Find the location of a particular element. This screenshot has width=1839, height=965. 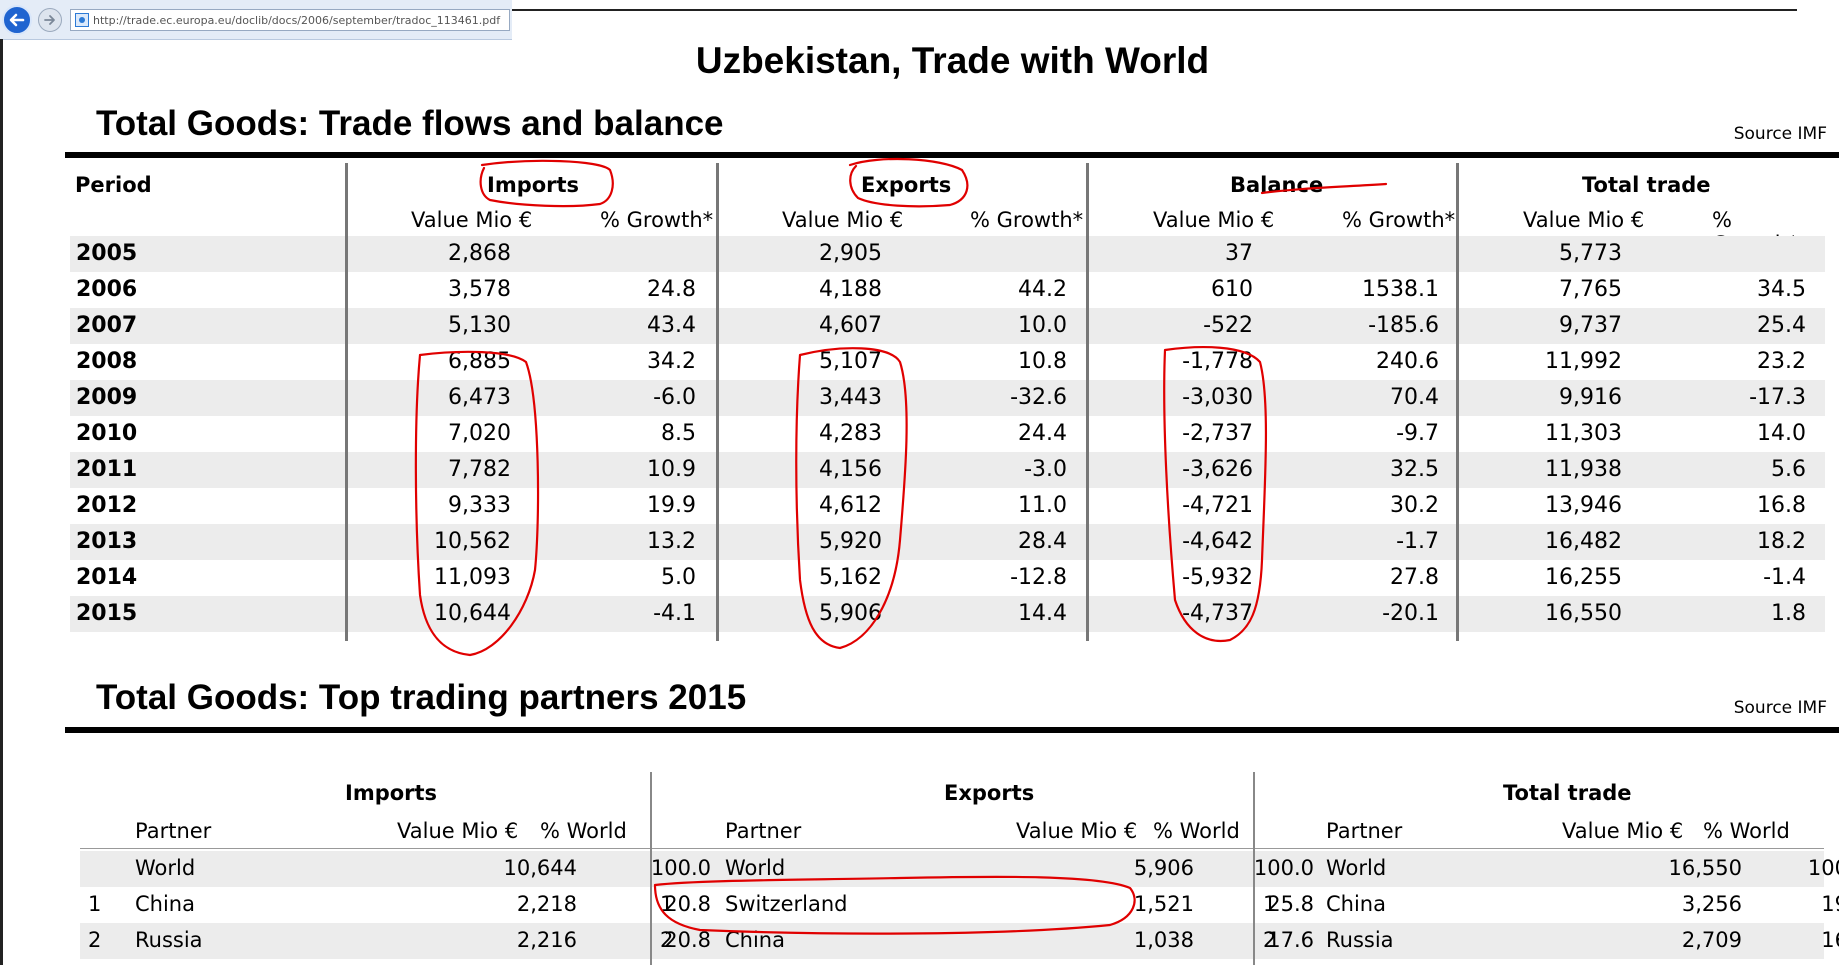

growth-cell: 23.2 is located at coordinates (1781, 361).